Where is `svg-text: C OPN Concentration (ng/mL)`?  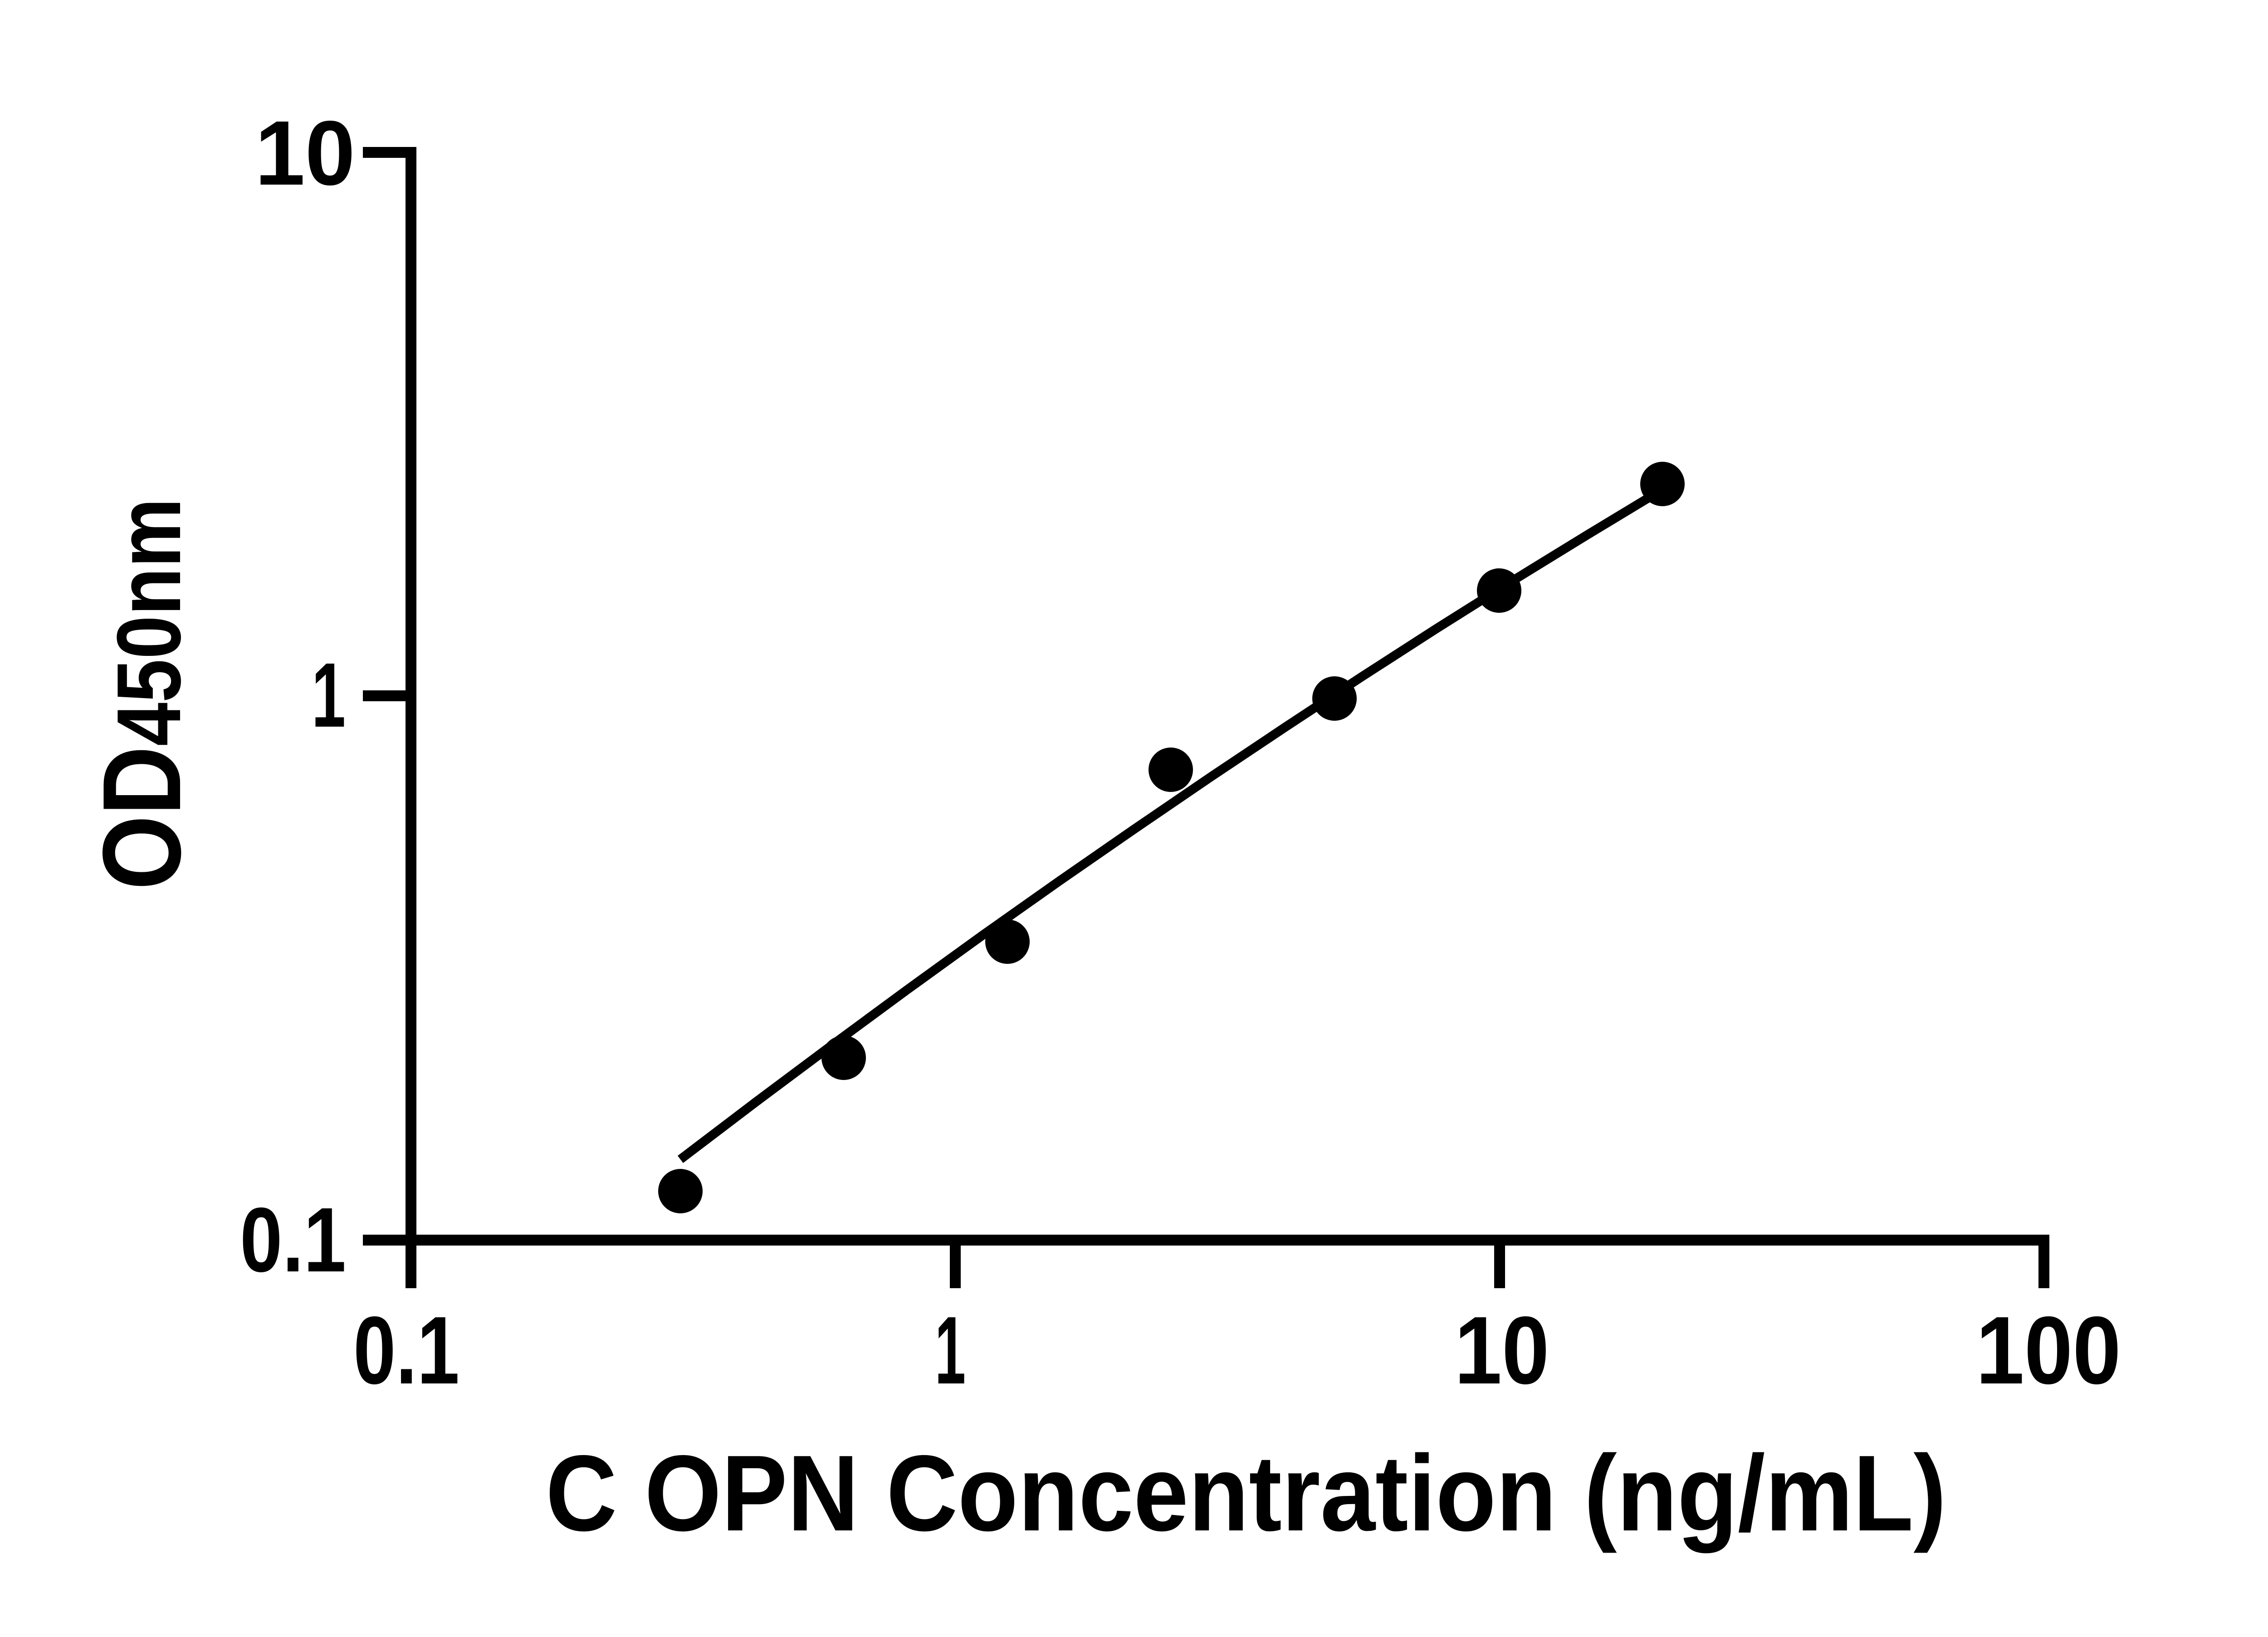 svg-text: C OPN Concentration (ng/mL) is located at coordinates (1246, 1493).